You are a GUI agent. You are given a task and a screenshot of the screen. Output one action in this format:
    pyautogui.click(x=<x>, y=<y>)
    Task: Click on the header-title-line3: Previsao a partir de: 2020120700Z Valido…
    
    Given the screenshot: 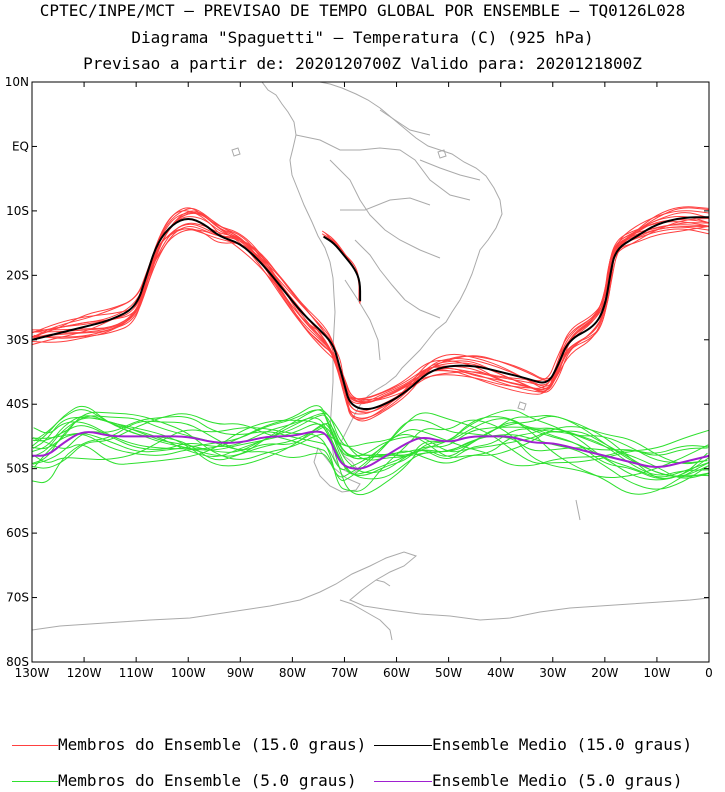 What is the action you would take?
    pyautogui.click(x=362, y=63)
    